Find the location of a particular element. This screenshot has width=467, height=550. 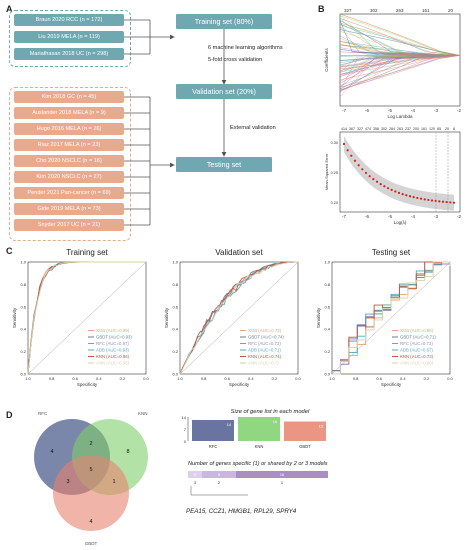

cohort-kim-gc: Kim 2018 GC (n = 45) is located at coordinates (69, 97).